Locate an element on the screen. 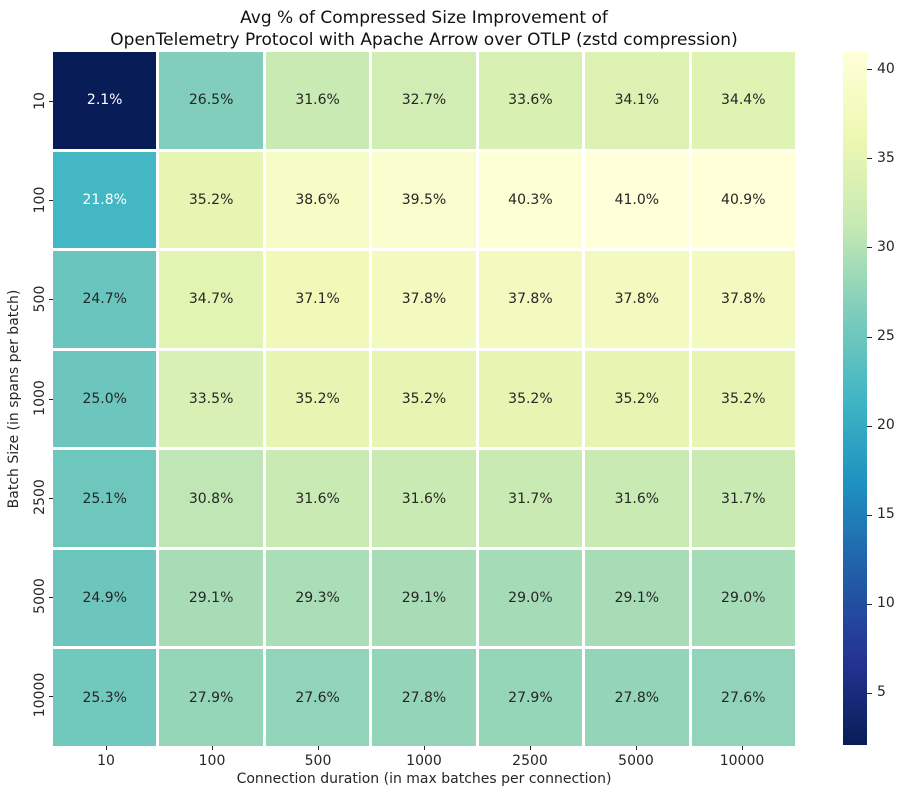 This screenshot has height=799, width=915. heatmap-cell-value: 37.1% is located at coordinates (317, 299).